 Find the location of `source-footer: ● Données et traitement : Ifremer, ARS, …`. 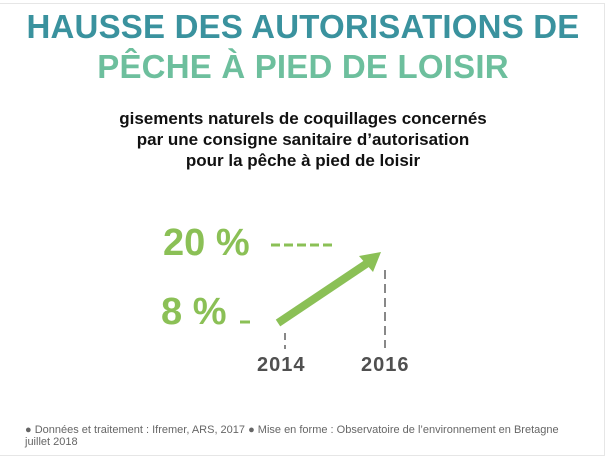

source-footer: ● Données et traitement : Ifremer, ARS, … is located at coordinates (292, 436).